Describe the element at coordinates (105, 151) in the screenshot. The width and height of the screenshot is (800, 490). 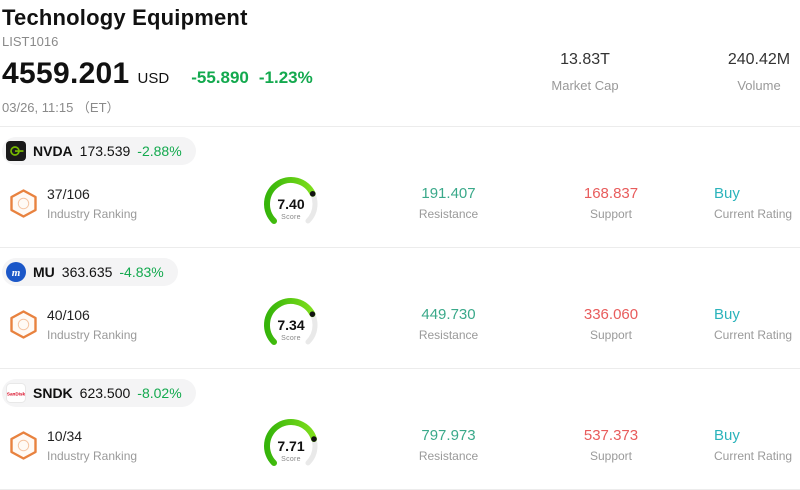
I see `stock-price: 173.539` at that location.